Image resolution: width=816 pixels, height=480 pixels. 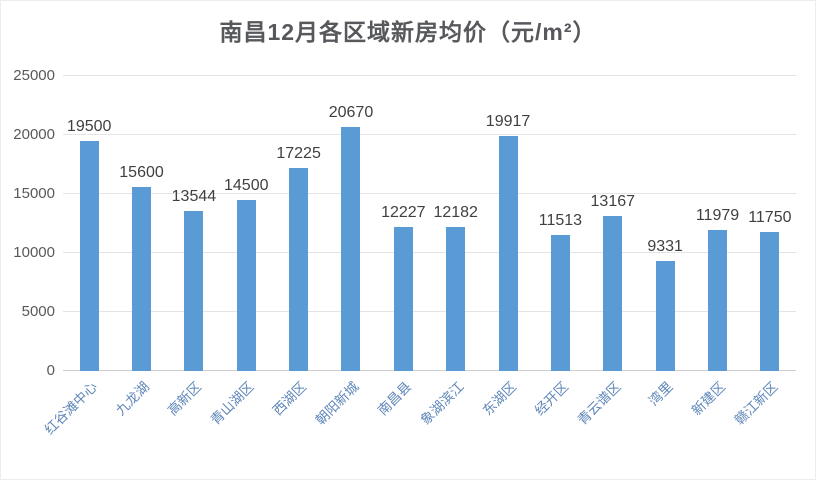 What do you see at coordinates (185, 399) in the screenshot?
I see `x-category-label: 高新区` at bounding box center [185, 399].